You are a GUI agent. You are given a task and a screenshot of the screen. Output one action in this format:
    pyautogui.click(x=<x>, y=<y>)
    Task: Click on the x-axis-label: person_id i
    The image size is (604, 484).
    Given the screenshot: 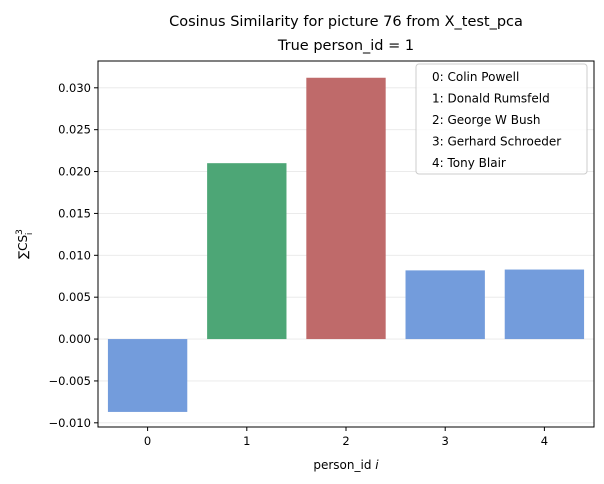 What is the action you would take?
    pyautogui.click(x=346, y=465)
    